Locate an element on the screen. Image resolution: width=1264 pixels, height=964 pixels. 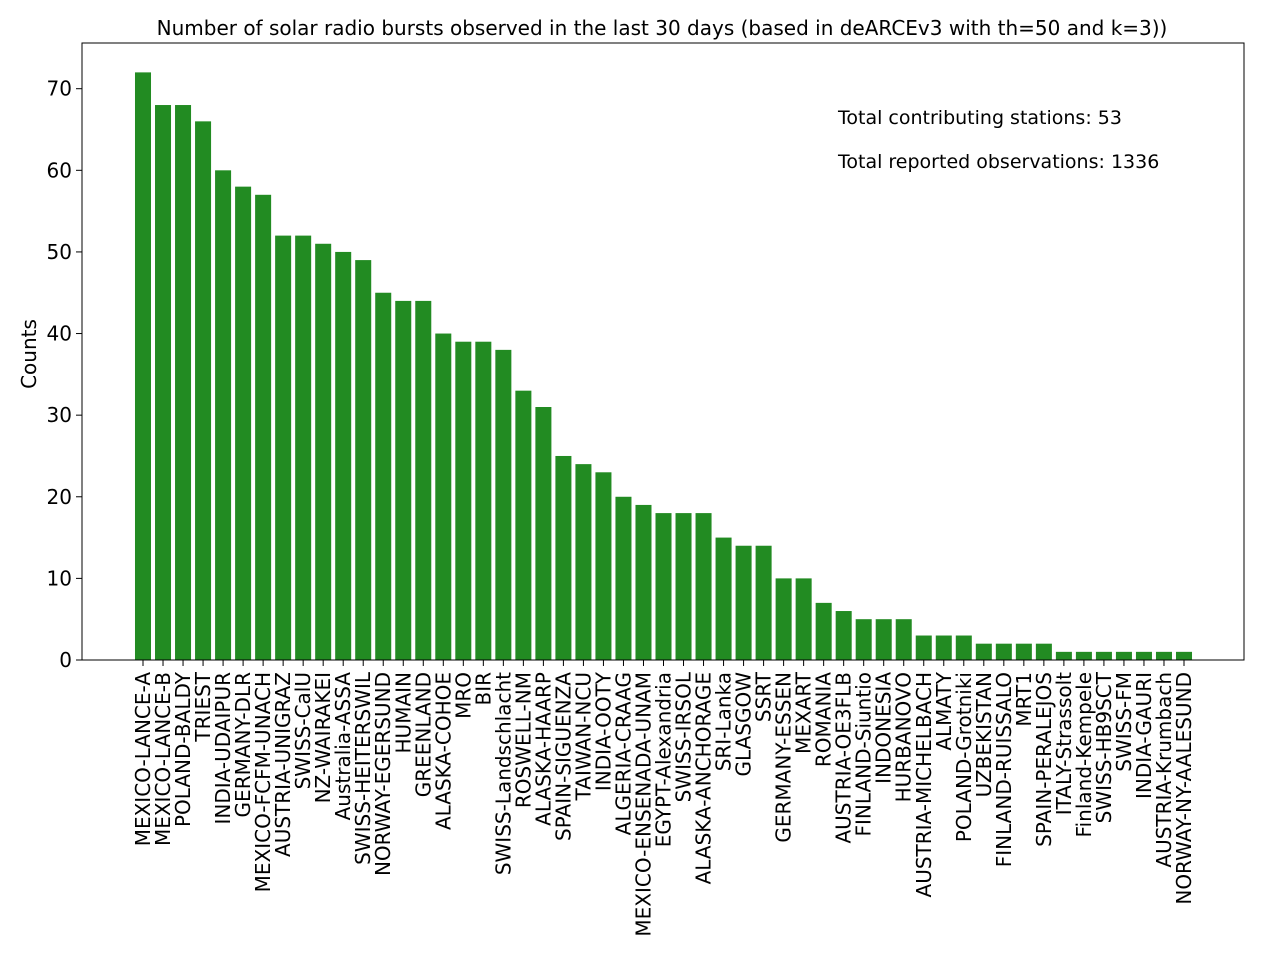
x-tick-label-16: MRO is located at coordinates (463, 695).